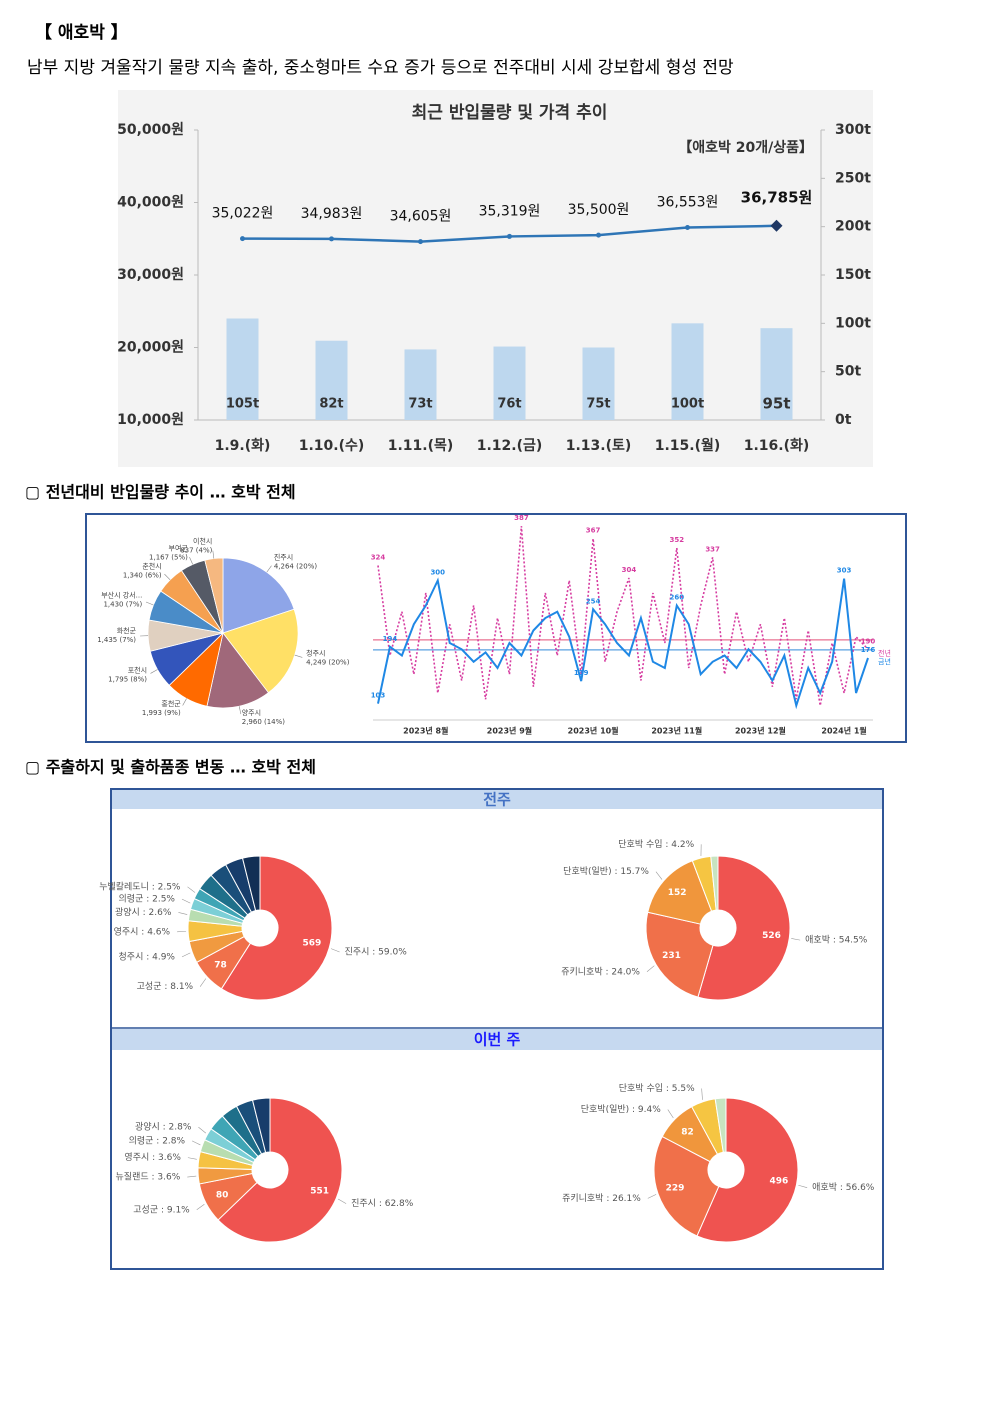 The image size is (992, 1403). I want to click on y-tick-label: 50,000원, so click(150, 130).